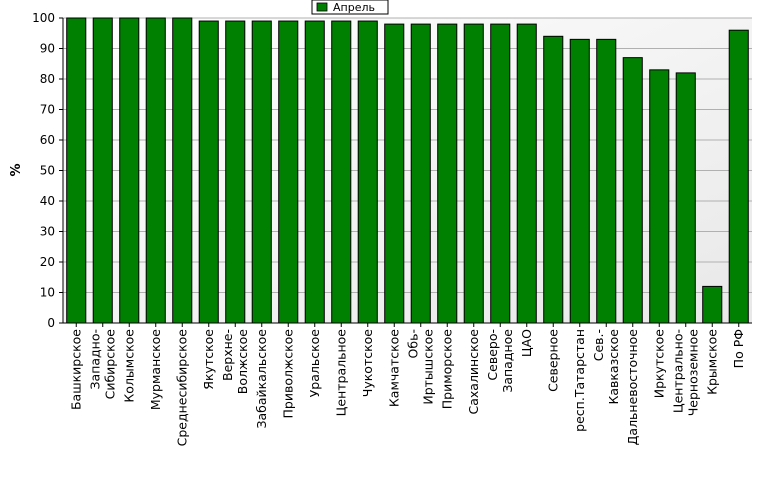 Image resolution: width=777 pixels, height=479 pixels. Describe the element at coordinates (692, 373) in the screenshot. I see `x-tick-label: Черноземное` at that location.